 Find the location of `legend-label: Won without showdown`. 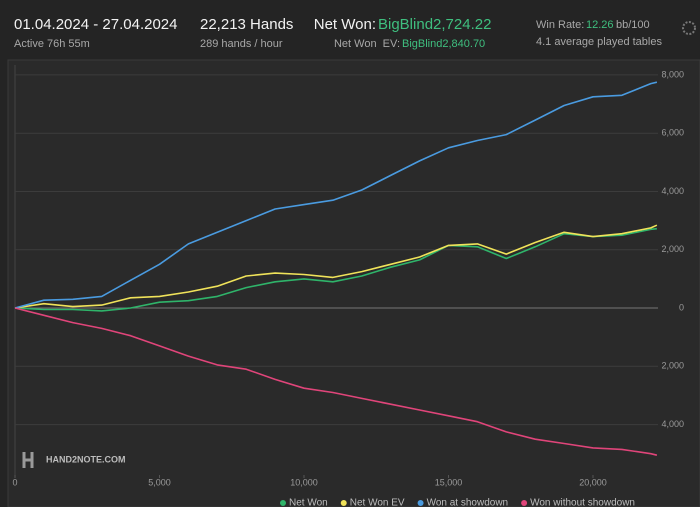

legend-label: Won without showdown is located at coordinates (582, 502).